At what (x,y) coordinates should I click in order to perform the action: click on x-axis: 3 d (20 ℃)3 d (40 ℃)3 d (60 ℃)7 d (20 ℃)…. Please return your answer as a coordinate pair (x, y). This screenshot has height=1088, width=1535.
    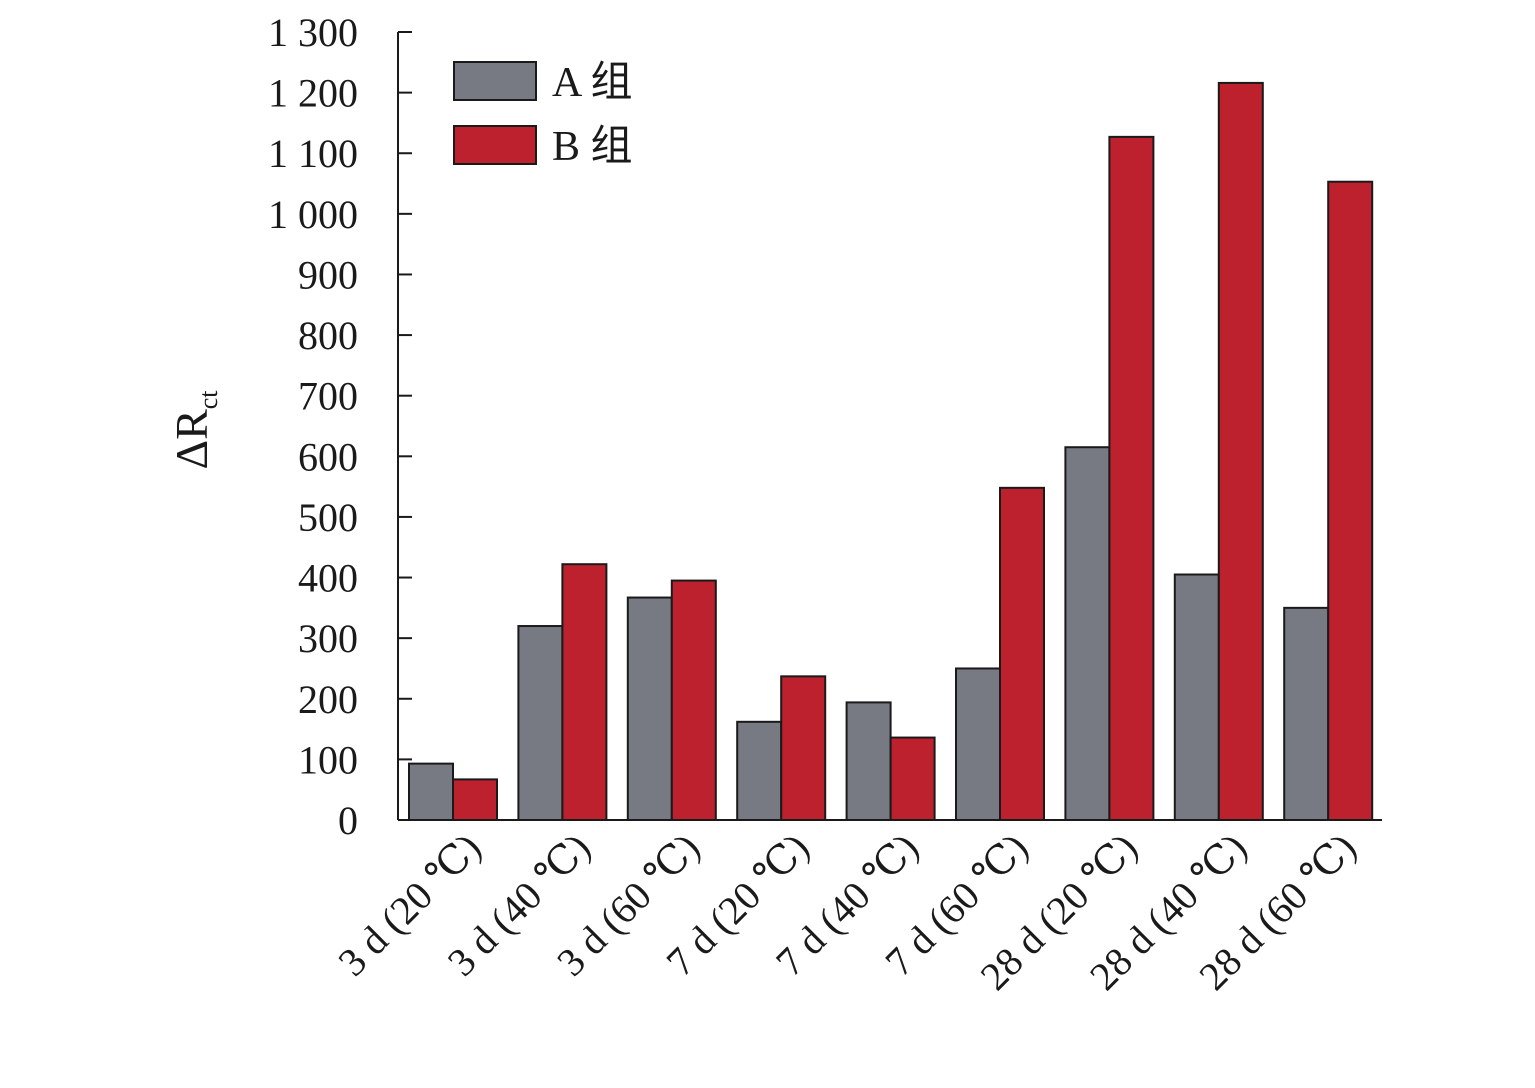
    Looking at the image, I should click on (855, 909).